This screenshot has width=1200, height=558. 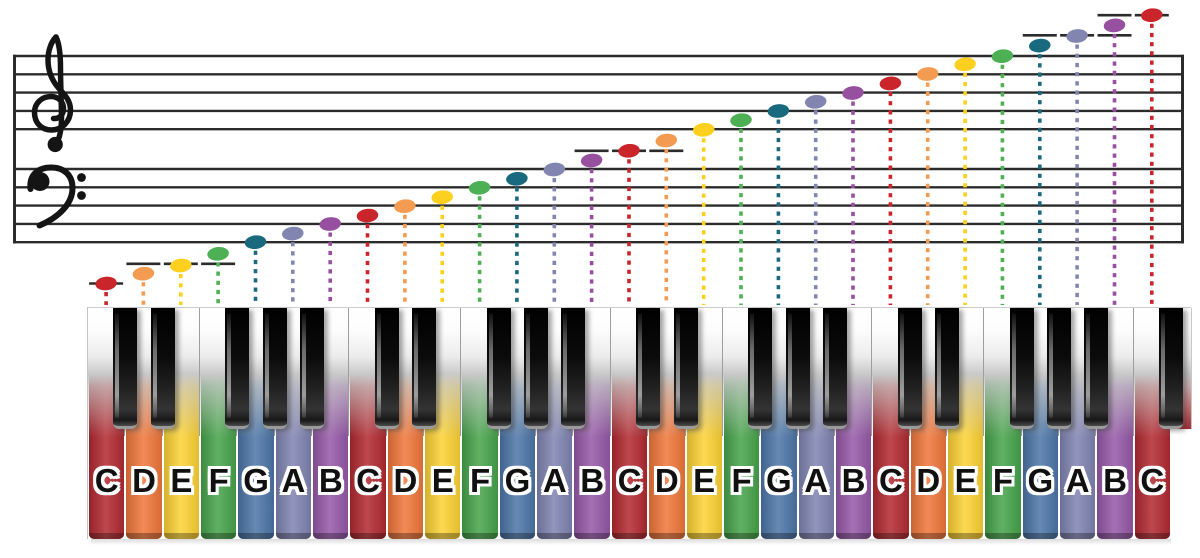 I want to click on note-2-D, so click(x=143, y=273).